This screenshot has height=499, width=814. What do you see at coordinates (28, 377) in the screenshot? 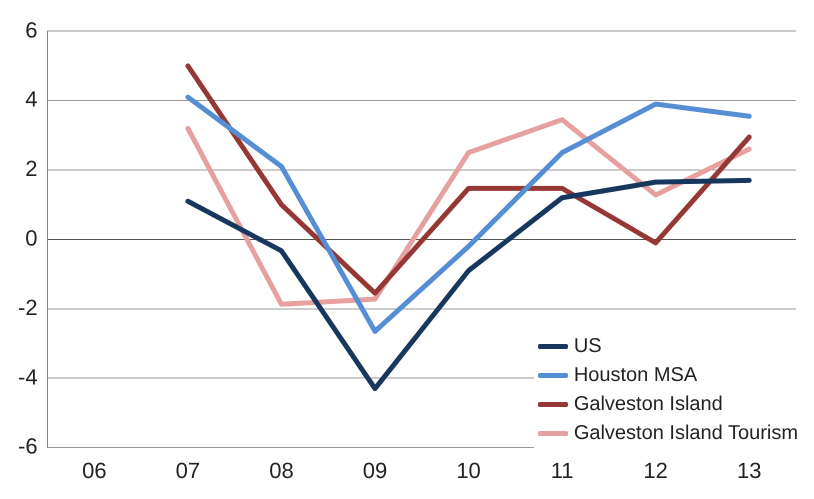
I see `y-tick-label: -4` at bounding box center [28, 377].